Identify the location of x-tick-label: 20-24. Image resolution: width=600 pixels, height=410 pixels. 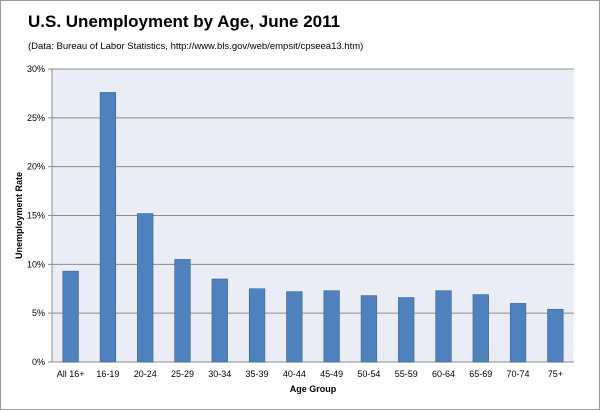
(145, 374).